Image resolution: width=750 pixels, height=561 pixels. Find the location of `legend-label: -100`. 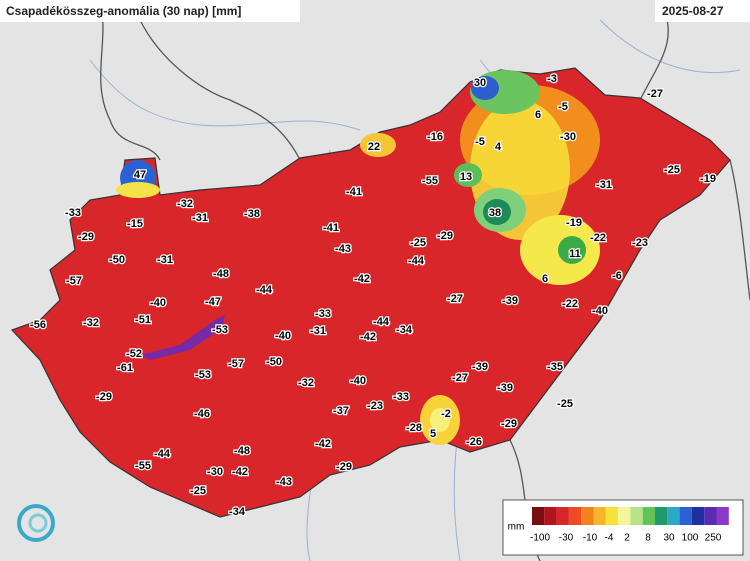

legend-label: -100 is located at coordinates (540, 538).